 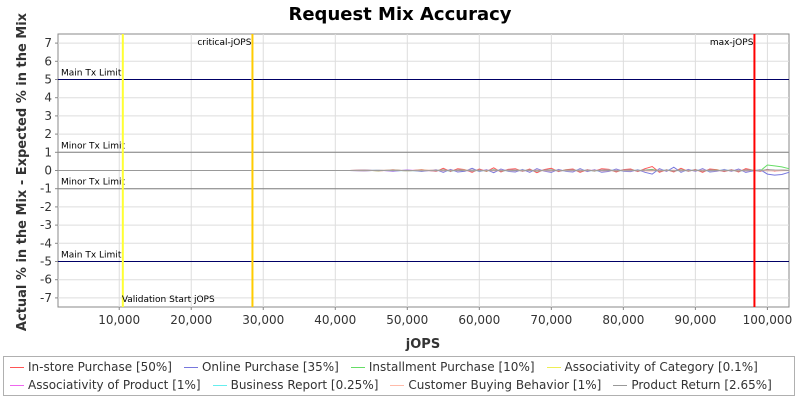 What do you see at coordinates (48, 61) in the screenshot?
I see `y-tick-label: 6` at bounding box center [48, 61].